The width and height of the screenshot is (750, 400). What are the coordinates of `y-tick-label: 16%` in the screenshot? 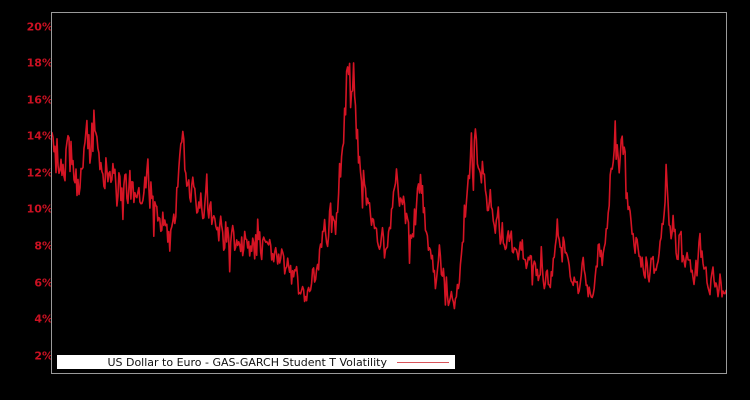 It's located at (39, 100).